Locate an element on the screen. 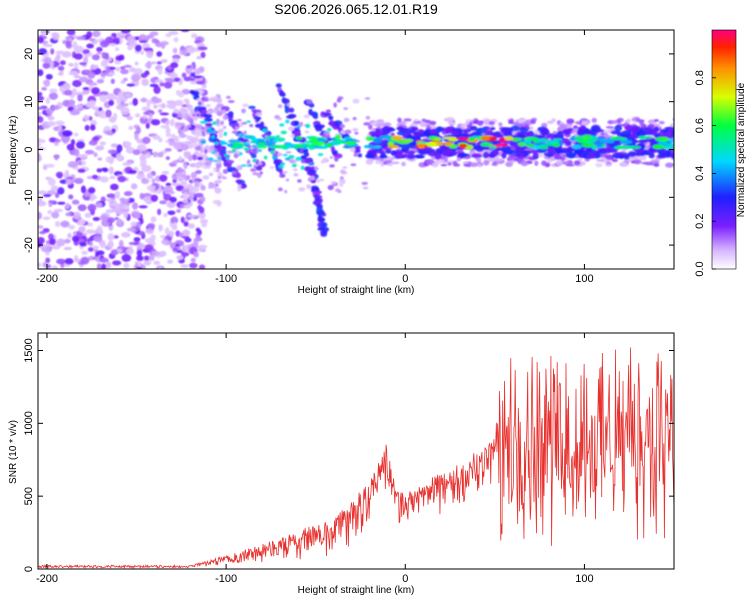  snr-ylabel: SNR (10 * v/v) is located at coordinates (13, 452).